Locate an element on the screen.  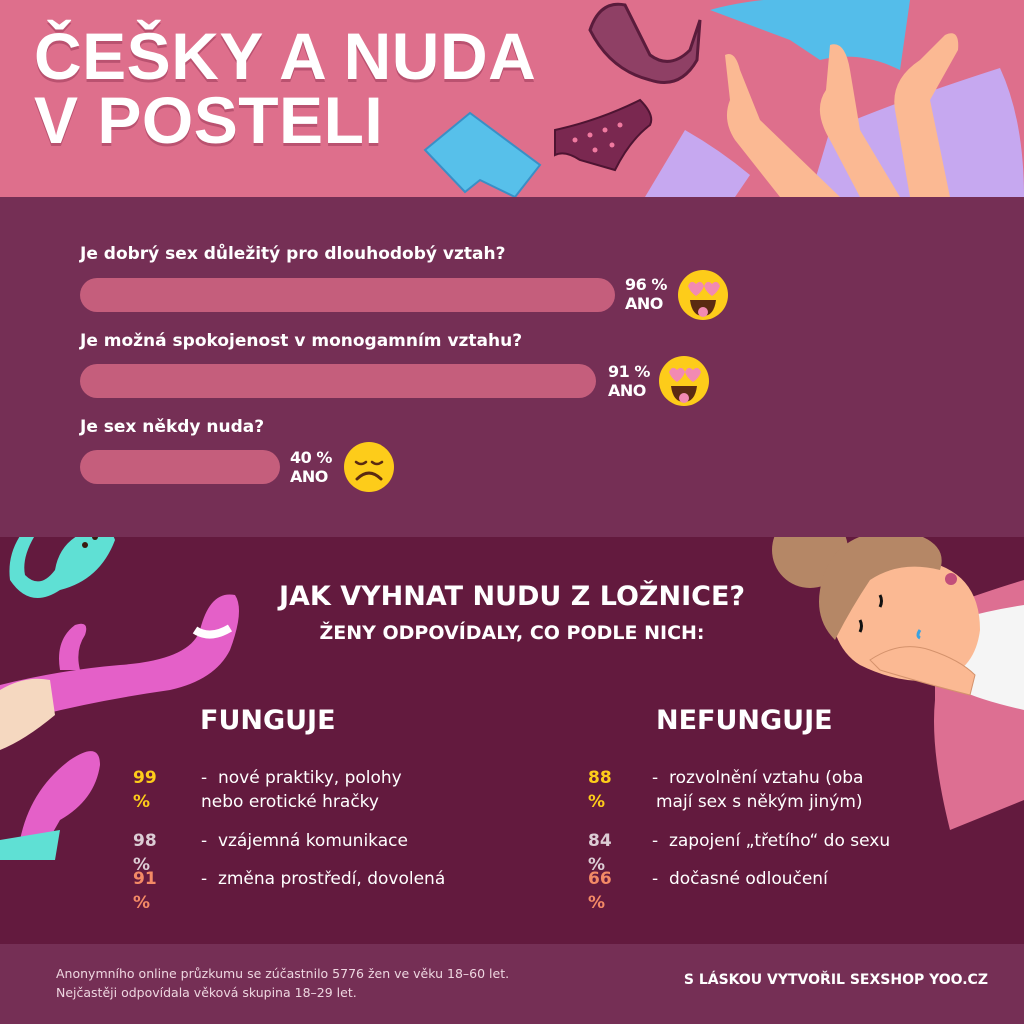
text-line-1: zapojení „třetího“ do sexu is located at coordinates (779, 841).